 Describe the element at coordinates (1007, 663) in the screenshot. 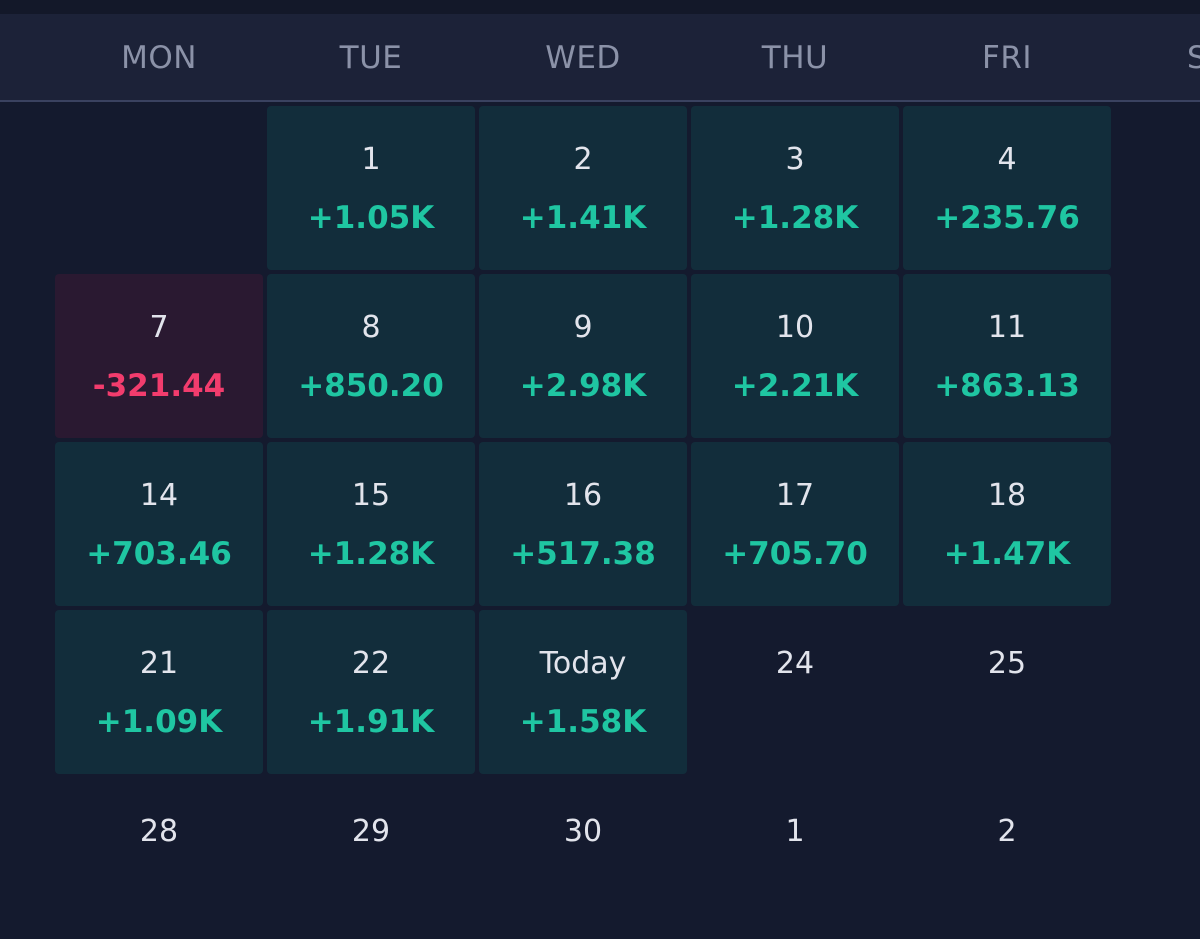

I see `day-date: 25` at that location.